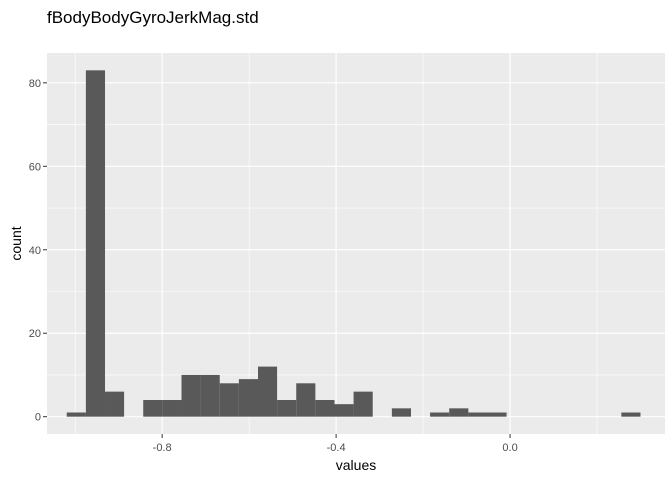 The width and height of the screenshot is (672, 480). What do you see at coordinates (35, 167) in the screenshot?
I see `y-tick-label: 60` at bounding box center [35, 167].